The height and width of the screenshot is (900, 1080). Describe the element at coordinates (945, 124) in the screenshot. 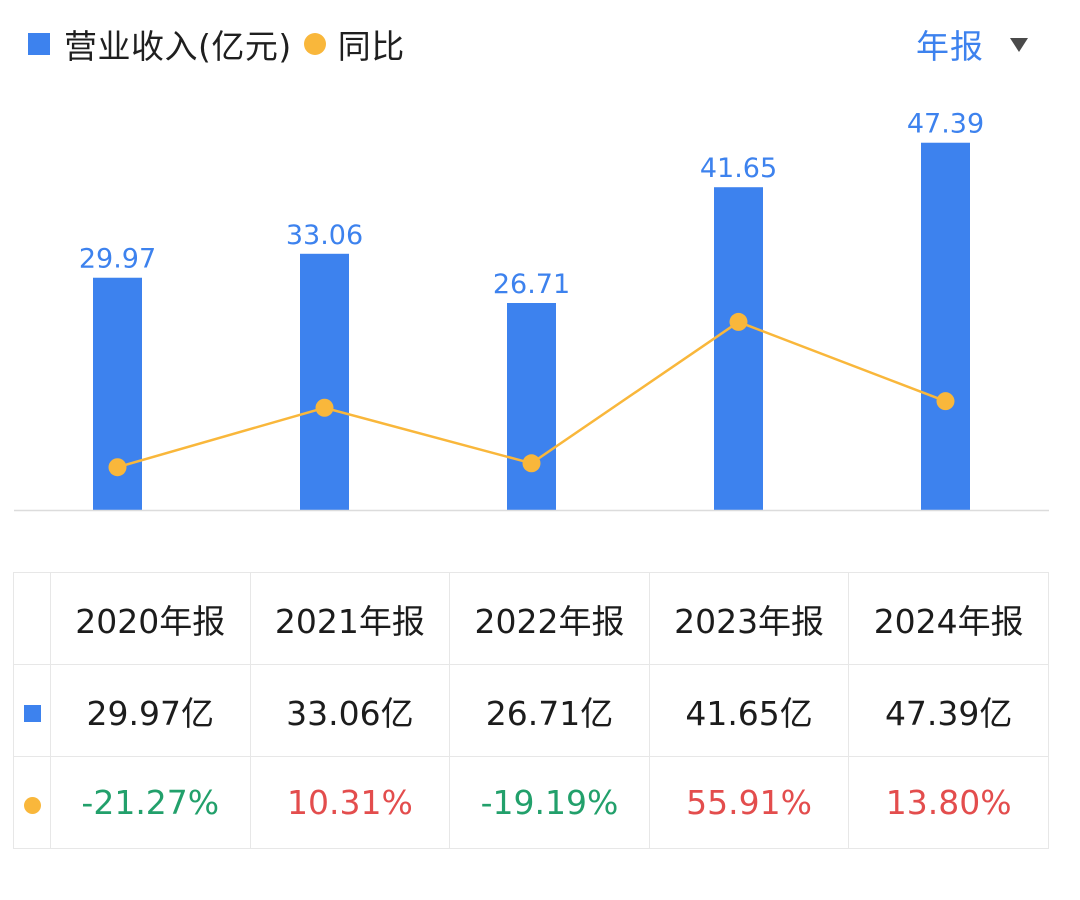

I see `revenue-bar-label: 47.39` at that location.